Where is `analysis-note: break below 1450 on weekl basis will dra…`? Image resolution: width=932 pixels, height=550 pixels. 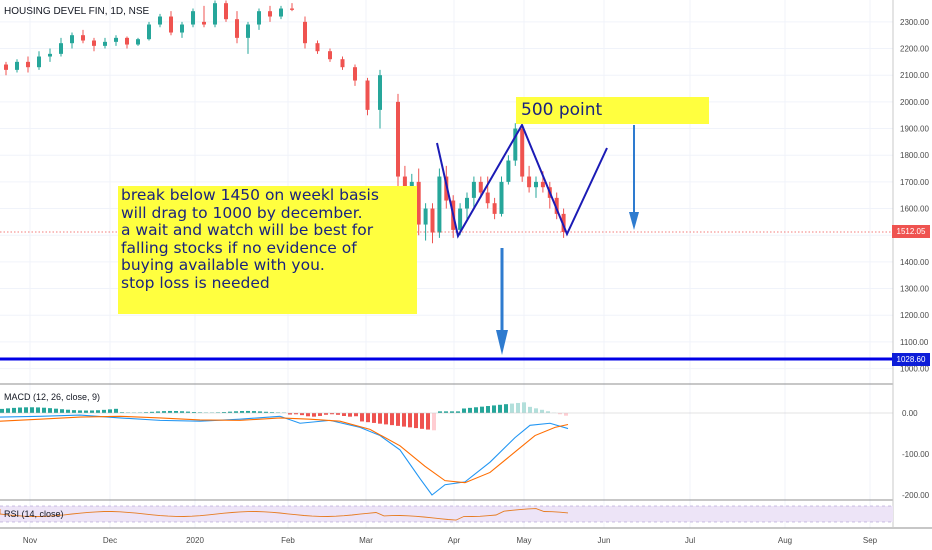
analysis-note: break below 1450 on weekl basis will dra… is located at coordinates (267, 250).